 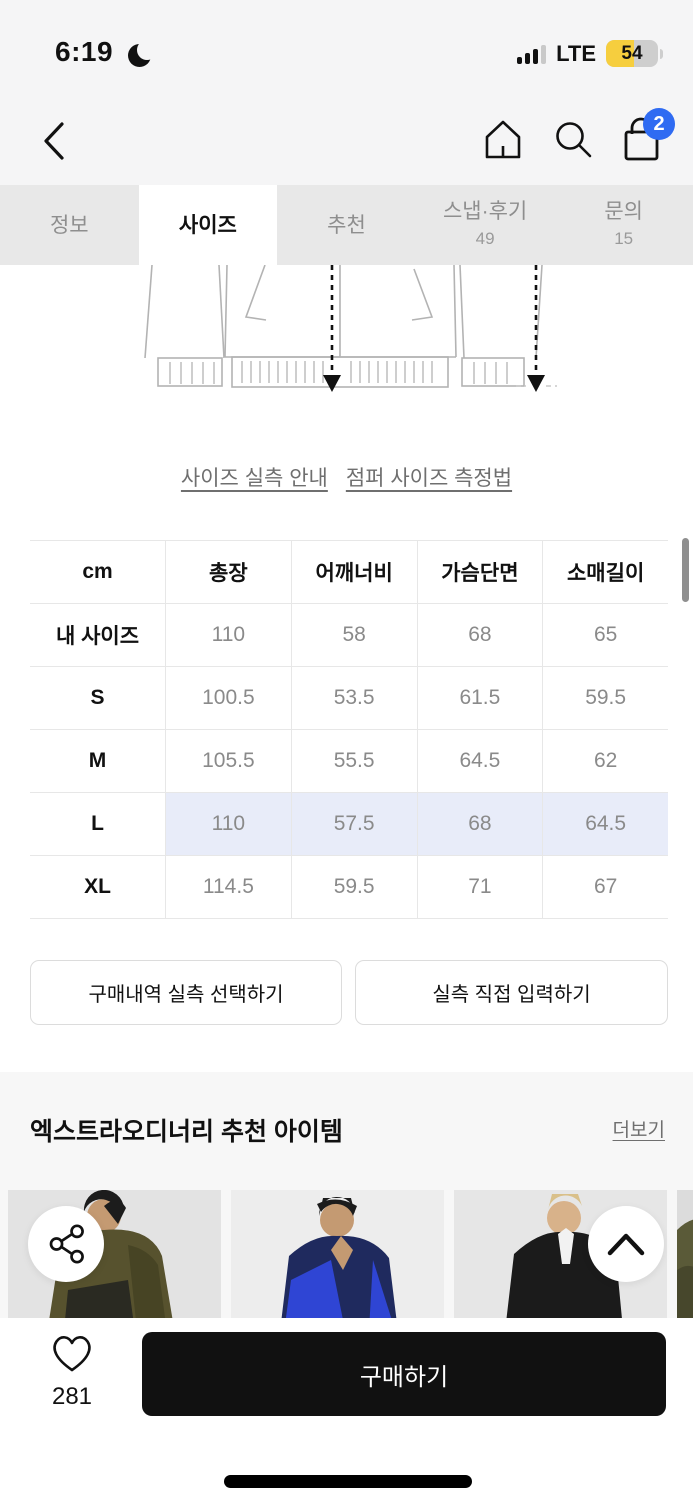 I want to click on sleeve-length-arrow, so click(x=536, y=328).